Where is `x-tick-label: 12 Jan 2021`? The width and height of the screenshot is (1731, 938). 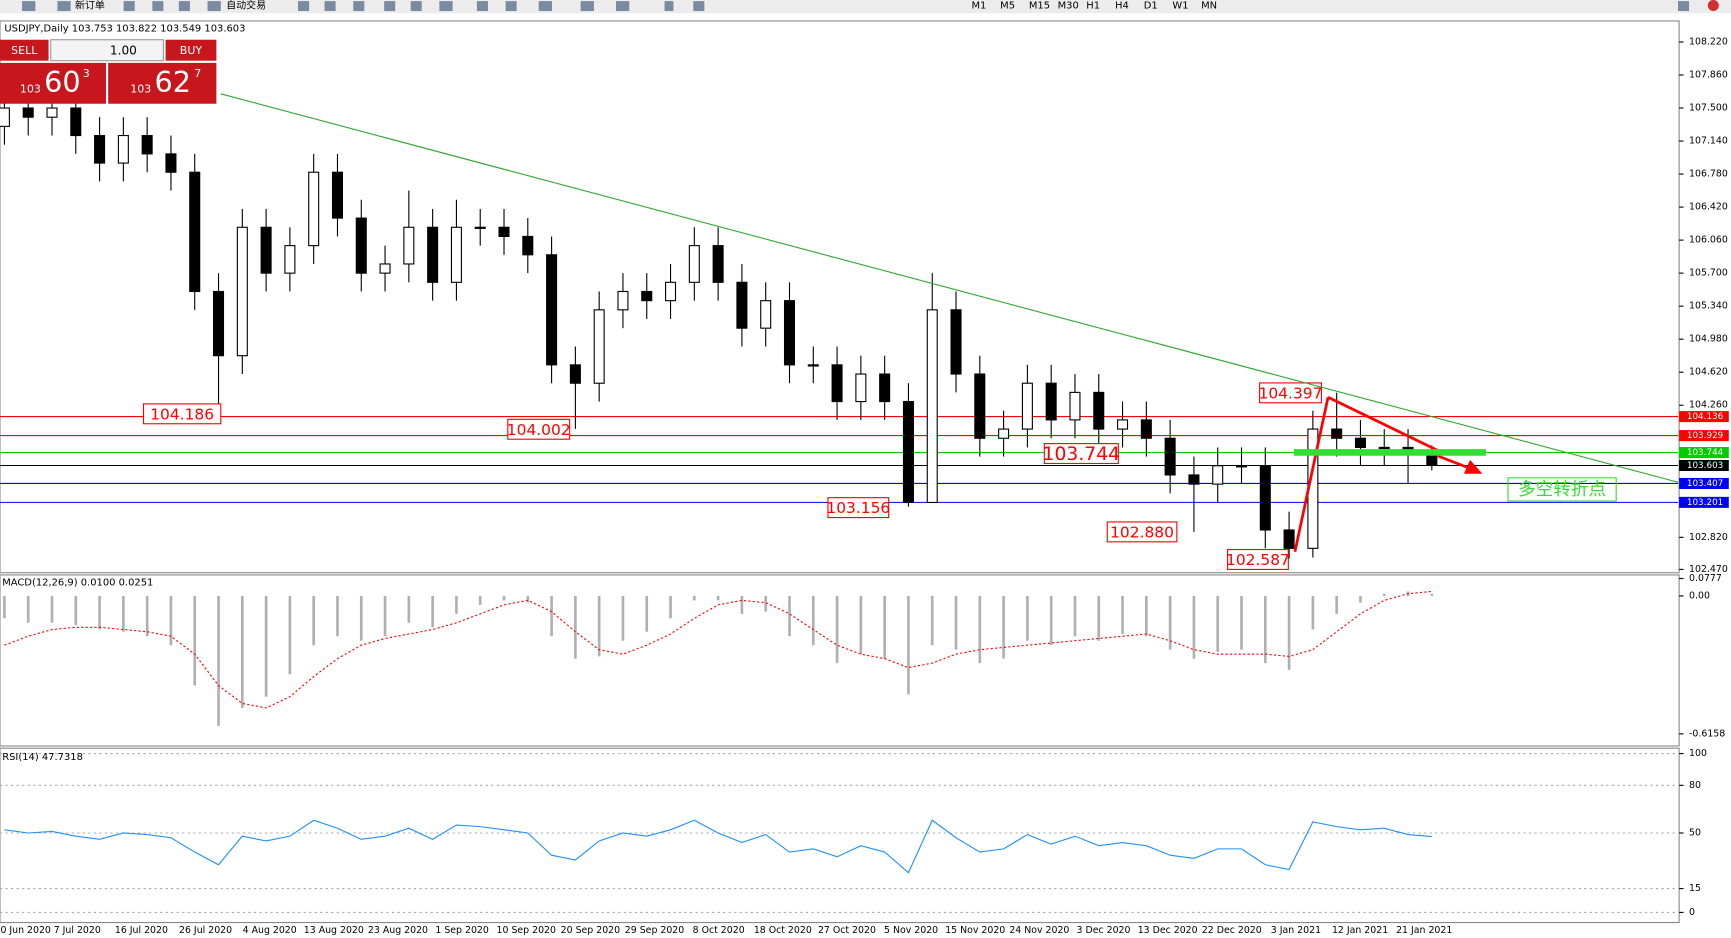
x-tick-label: 12 Jan 2021 is located at coordinates (1360, 930).